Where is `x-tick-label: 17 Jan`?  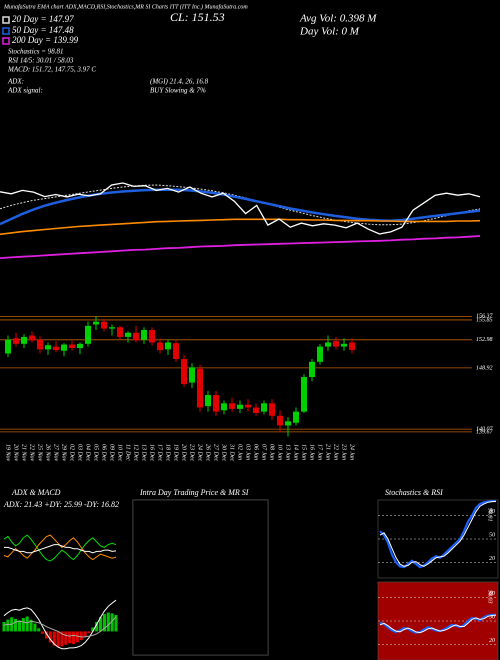
x-tick-label: 17 Jan is located at coordinates (320, 452).